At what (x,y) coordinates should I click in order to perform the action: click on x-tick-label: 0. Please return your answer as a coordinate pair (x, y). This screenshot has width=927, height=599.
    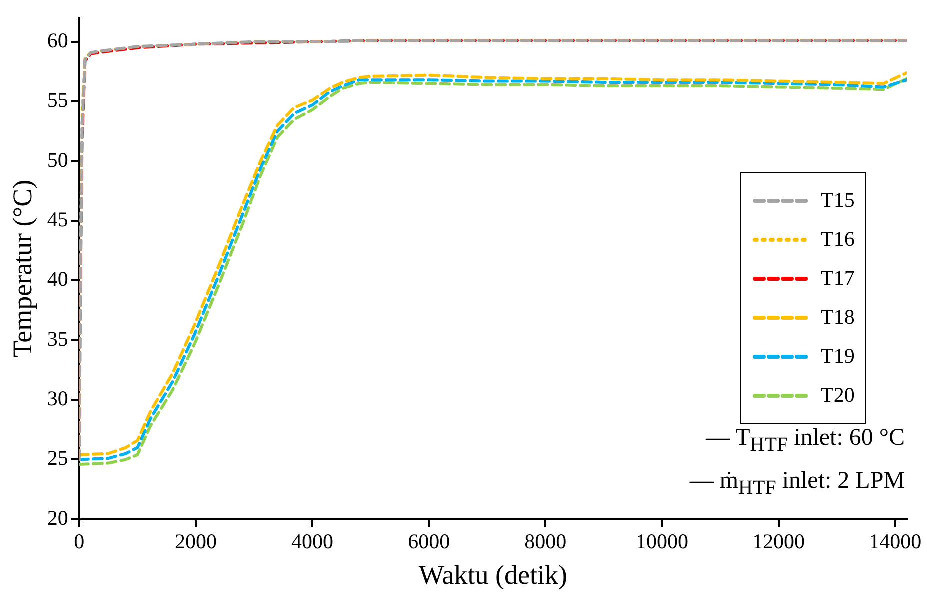
    Looking at the image, I should click on (79, 542).